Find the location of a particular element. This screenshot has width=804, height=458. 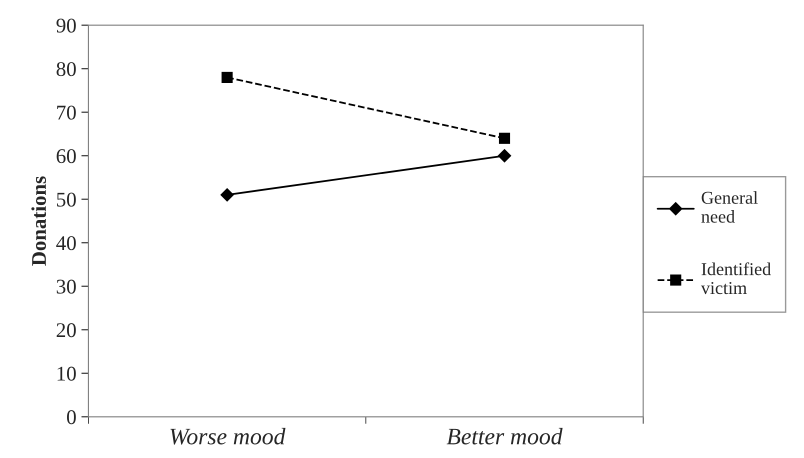

y-tick-label: 20 is located at coordinates (66, 330).